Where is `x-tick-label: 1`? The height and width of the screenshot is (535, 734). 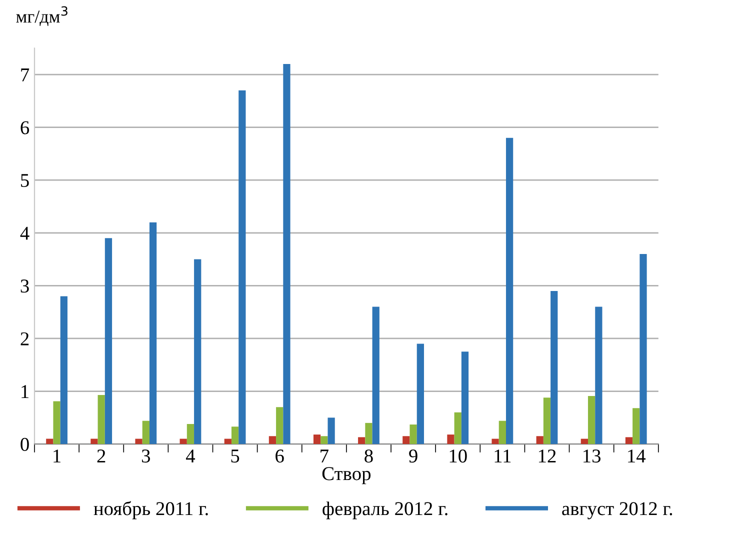 x-tick-label: 1 is located at coordinates (57, 456).